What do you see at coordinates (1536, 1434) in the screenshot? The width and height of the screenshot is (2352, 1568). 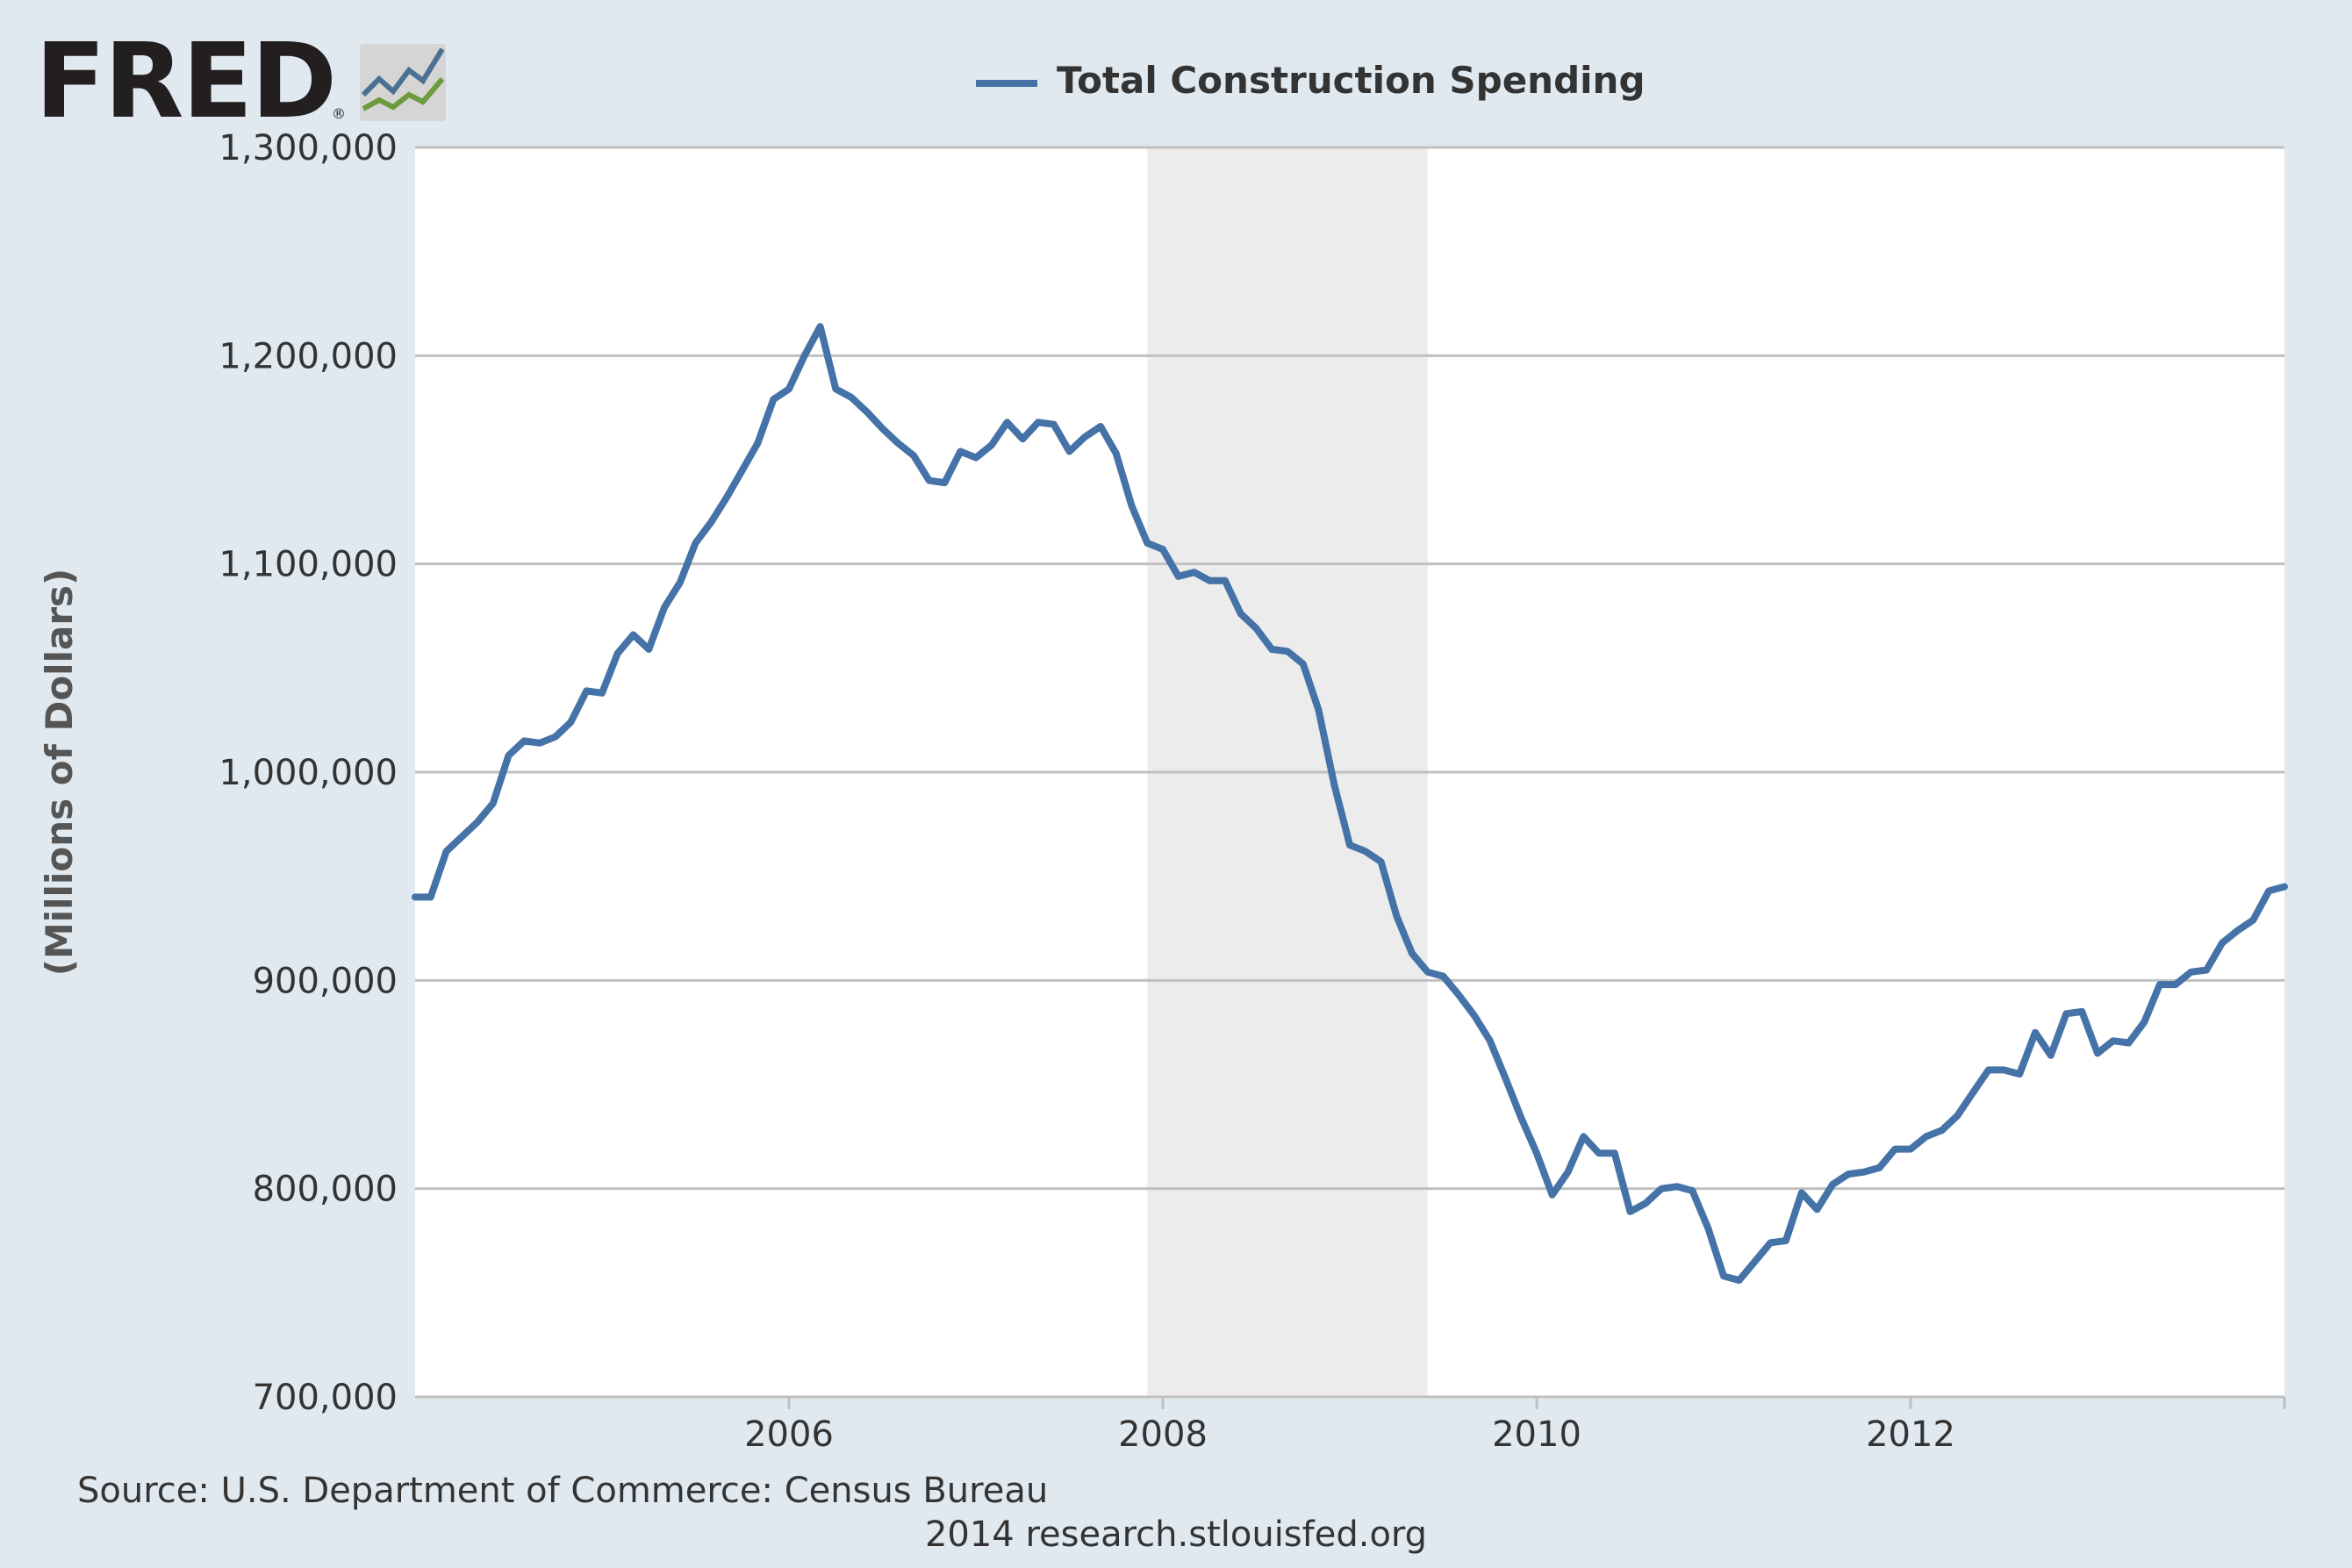 I see `x-tick-label: 2010` at bounding box center [1536, 1434].